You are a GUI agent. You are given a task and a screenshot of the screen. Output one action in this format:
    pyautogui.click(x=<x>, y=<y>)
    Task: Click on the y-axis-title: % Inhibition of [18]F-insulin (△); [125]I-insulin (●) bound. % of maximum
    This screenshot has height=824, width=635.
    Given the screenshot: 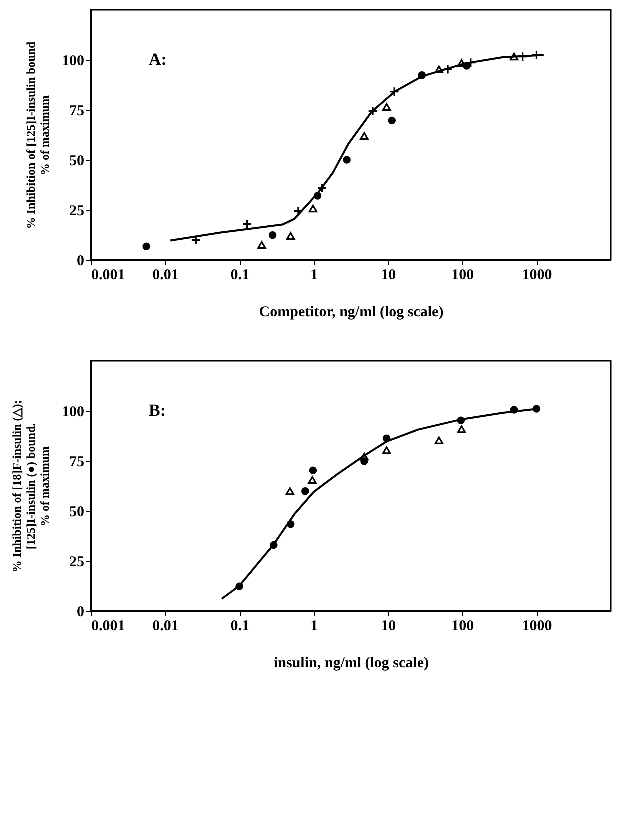 What is the action you would take?
    pyautogui.click(x=31, y=486)
    